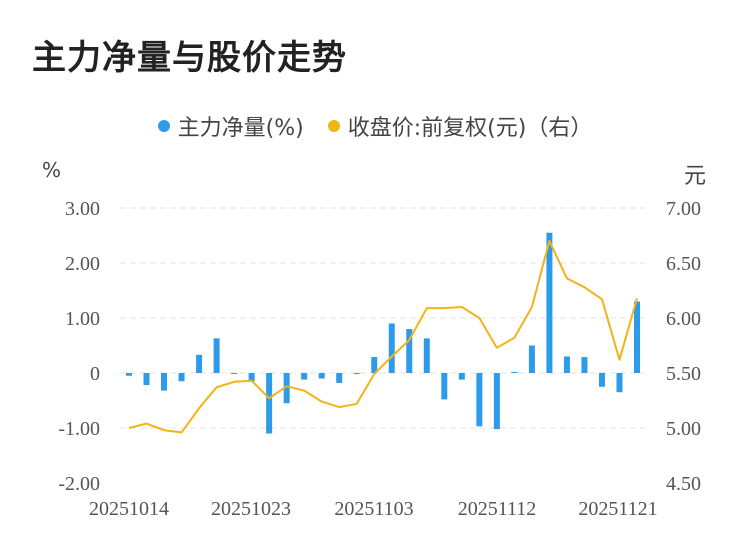  Describe the element at coordinates (470, 128) in the screenshot. I see `legend-label-close-price: 收盘价:前复权(元)（右）` at that location.